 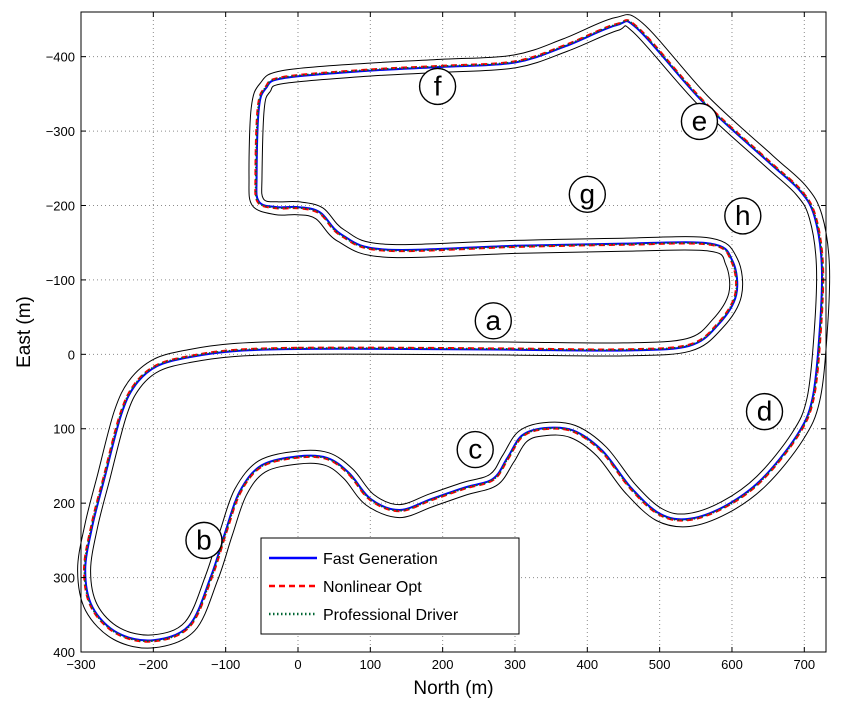 I want to click on segment-label-e: e, so click(x=699, y=121).